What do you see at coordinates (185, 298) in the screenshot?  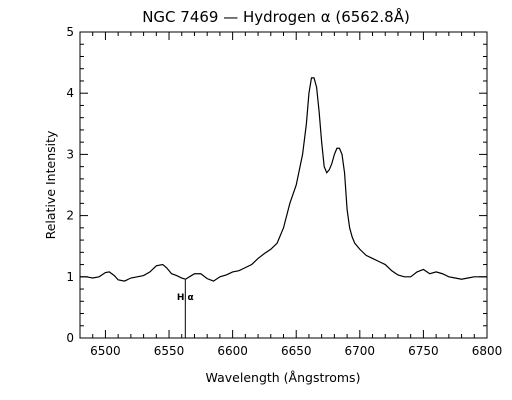 I see `h-alpha-label: H α` at bounding box center [185, 298].